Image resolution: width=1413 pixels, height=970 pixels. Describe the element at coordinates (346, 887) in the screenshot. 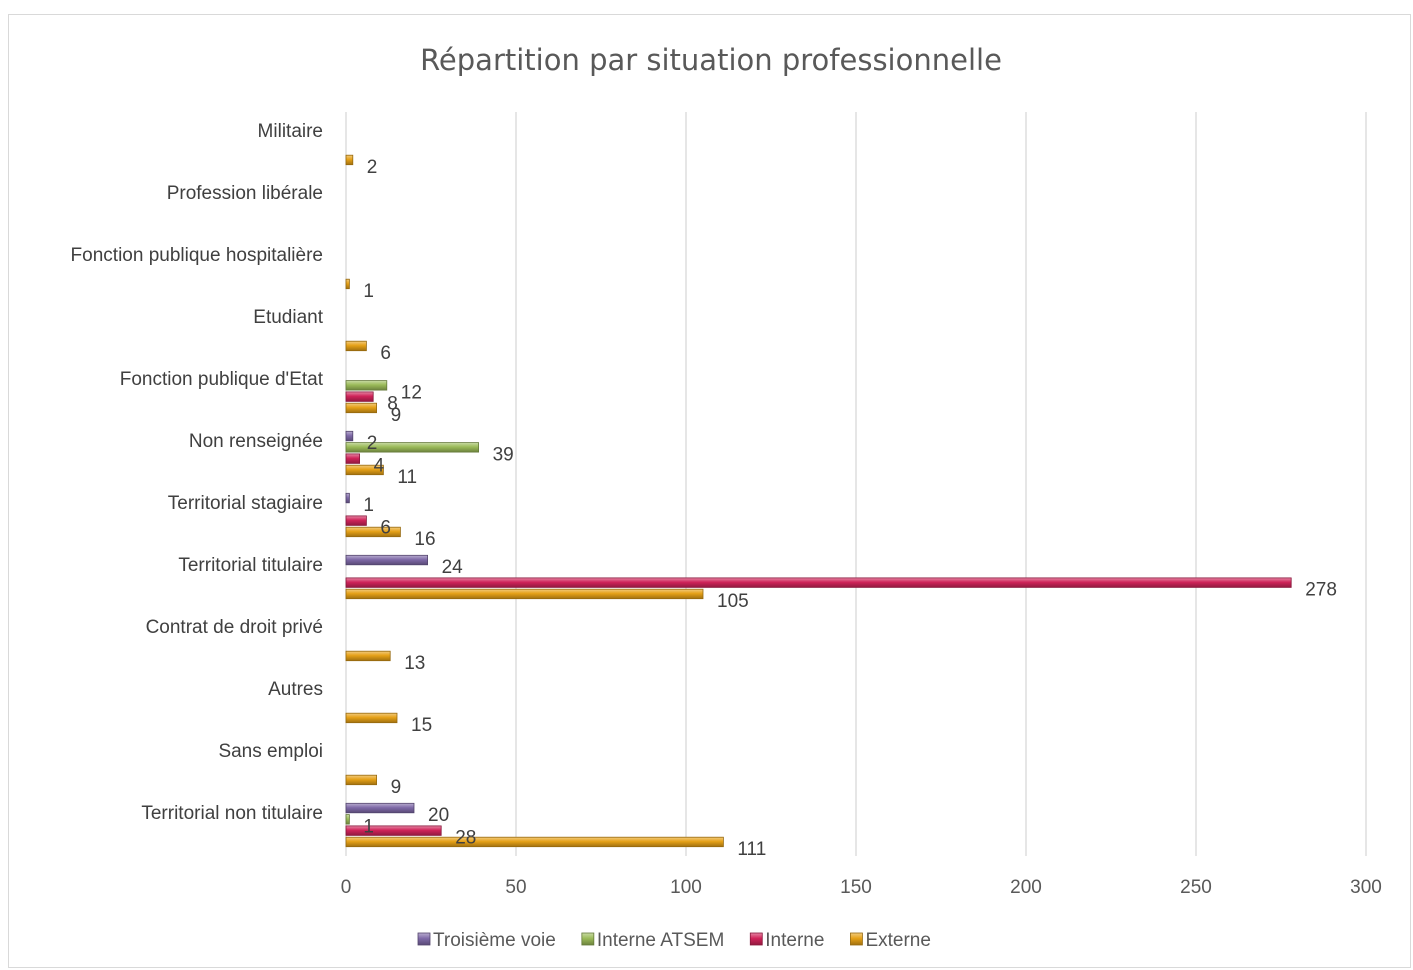

I see `x-tick-label: 0` at that location.